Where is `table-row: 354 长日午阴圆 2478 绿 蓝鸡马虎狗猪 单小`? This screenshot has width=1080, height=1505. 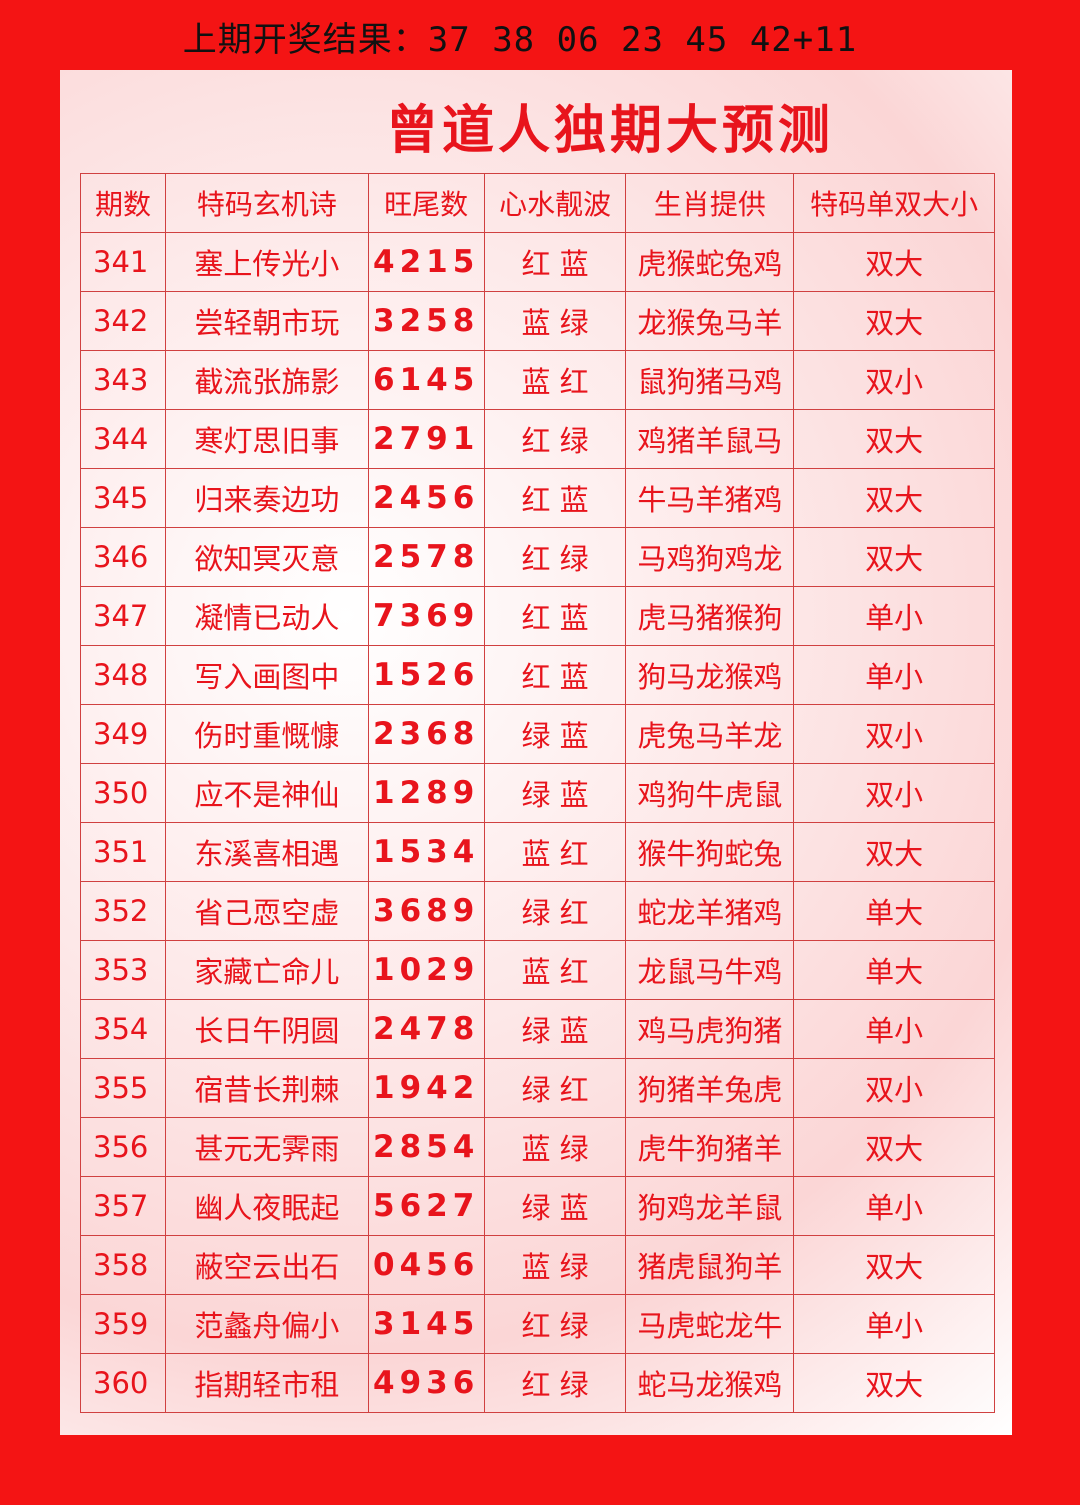 table-row: 354 长日午阴圆 2478 绿 蓝鸡马虎狗猪 单小 is located at coordinates (537, 1029).